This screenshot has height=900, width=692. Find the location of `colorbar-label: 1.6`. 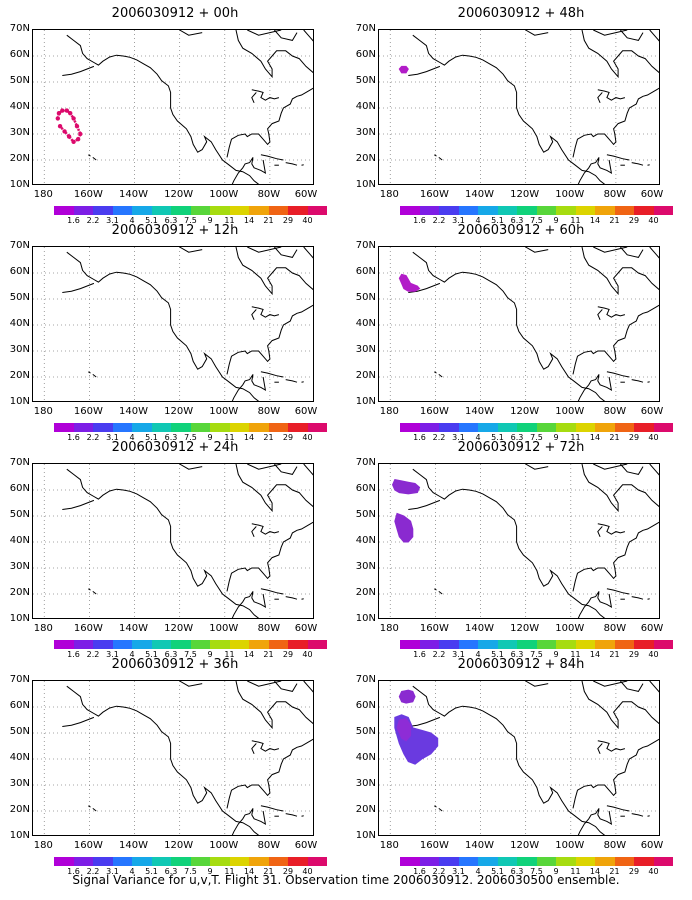

colorbar-label: 1.6 is located at coordinates (73, 654).